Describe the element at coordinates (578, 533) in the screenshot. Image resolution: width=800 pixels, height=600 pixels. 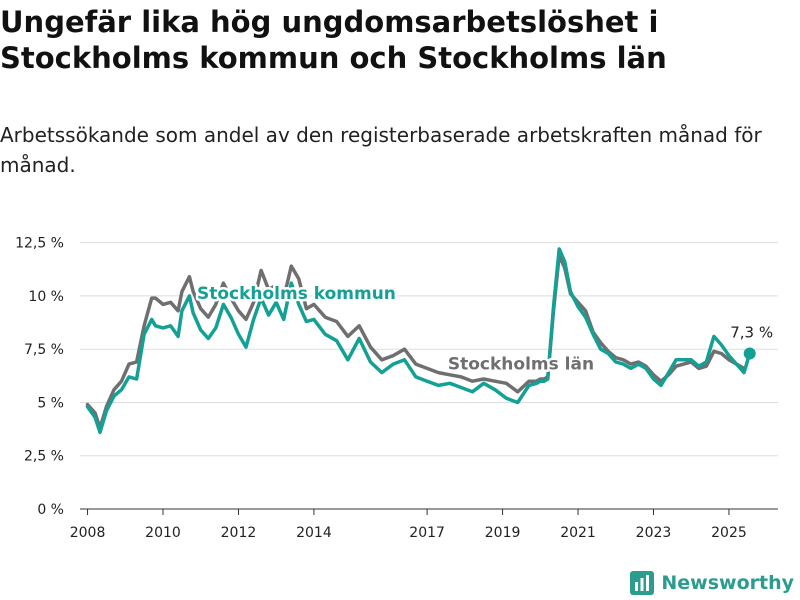
I see `x-tick-label: 2021` at that location.